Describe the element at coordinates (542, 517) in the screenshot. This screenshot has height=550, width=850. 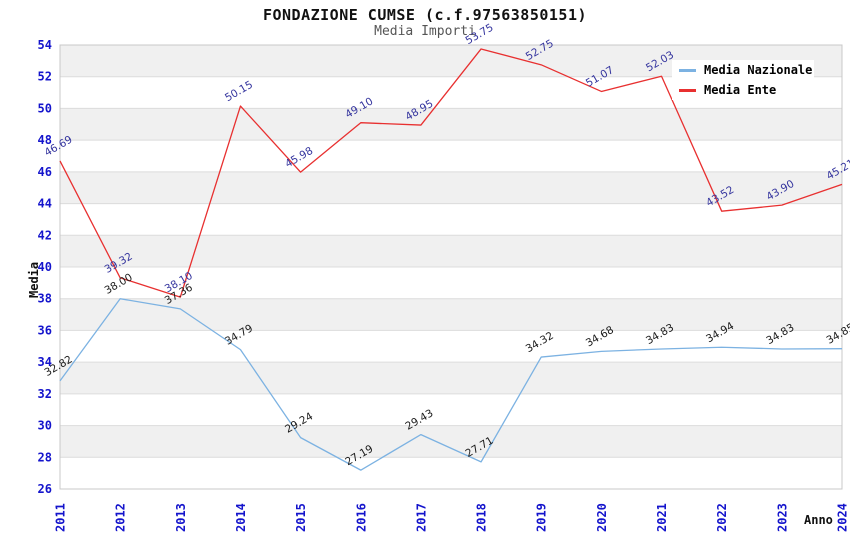
I see `x-tick-label: 2019` at that location.